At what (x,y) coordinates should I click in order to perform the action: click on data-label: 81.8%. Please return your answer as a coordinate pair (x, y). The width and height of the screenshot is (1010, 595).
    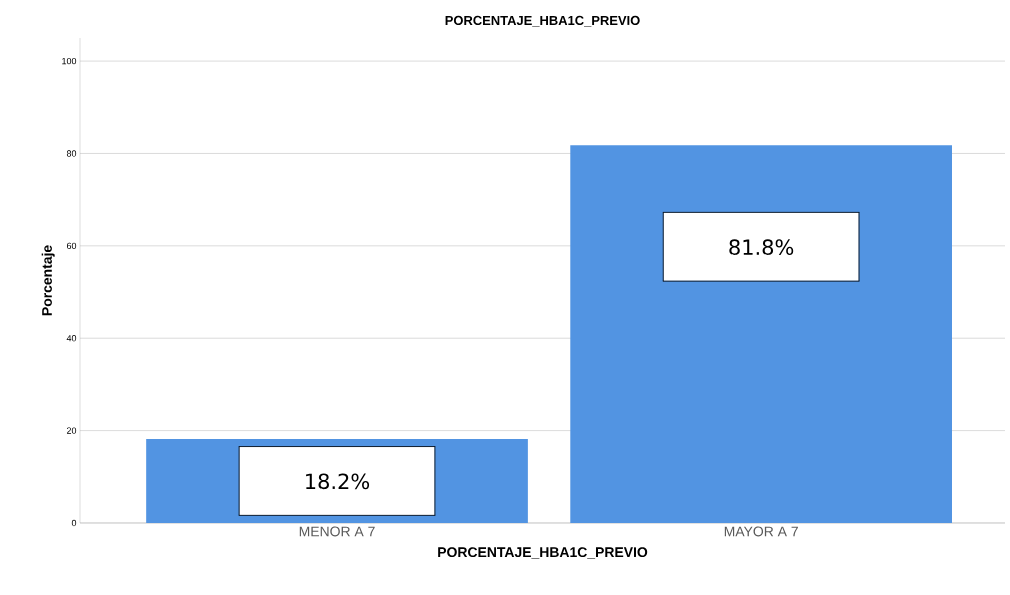
    Looking at the image, I should click on (761, 247).